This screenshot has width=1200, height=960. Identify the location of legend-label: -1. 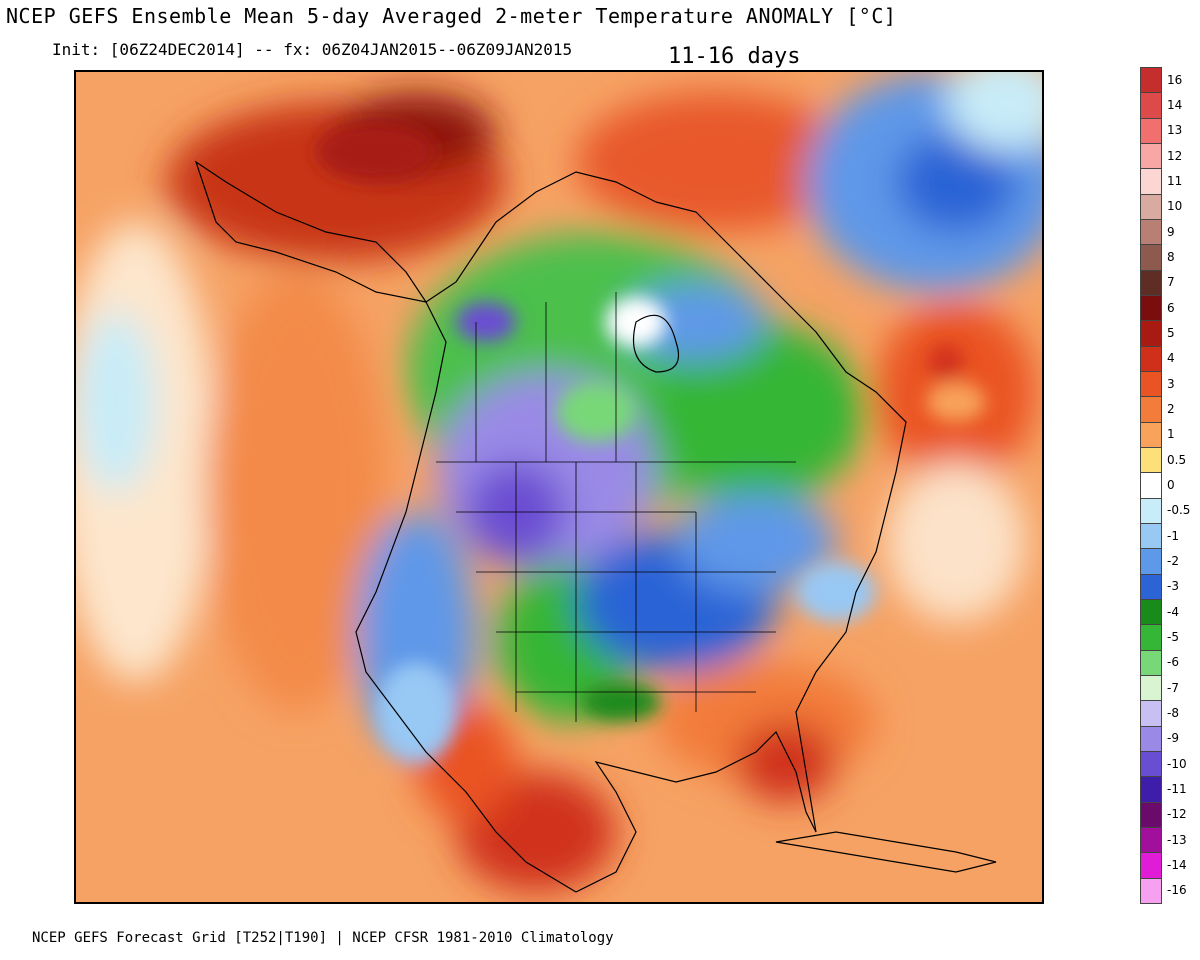
(1173, 535).